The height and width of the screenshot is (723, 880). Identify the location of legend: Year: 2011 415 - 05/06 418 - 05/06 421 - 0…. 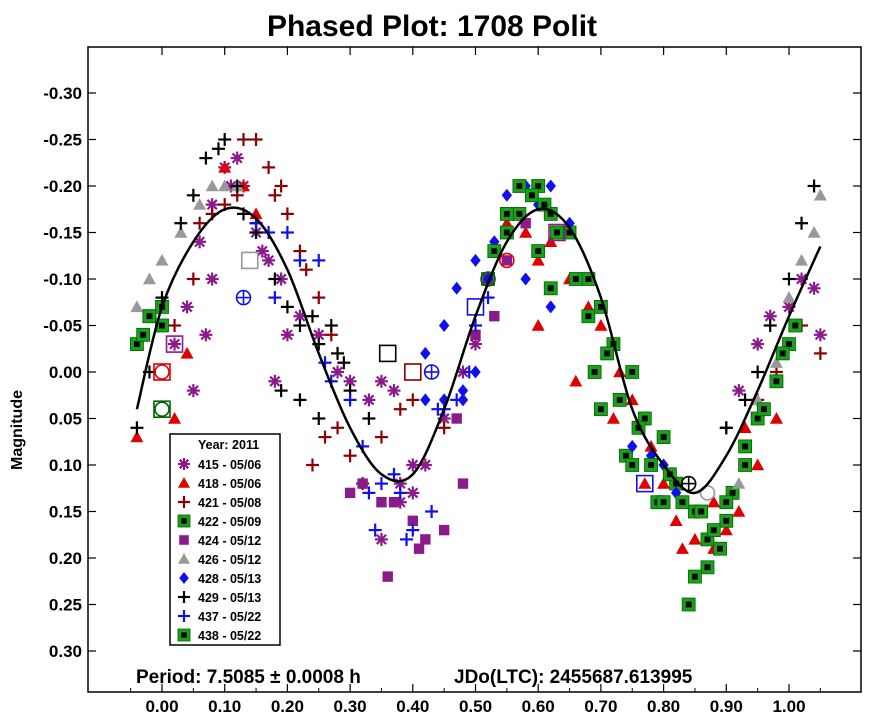
(225, 539).